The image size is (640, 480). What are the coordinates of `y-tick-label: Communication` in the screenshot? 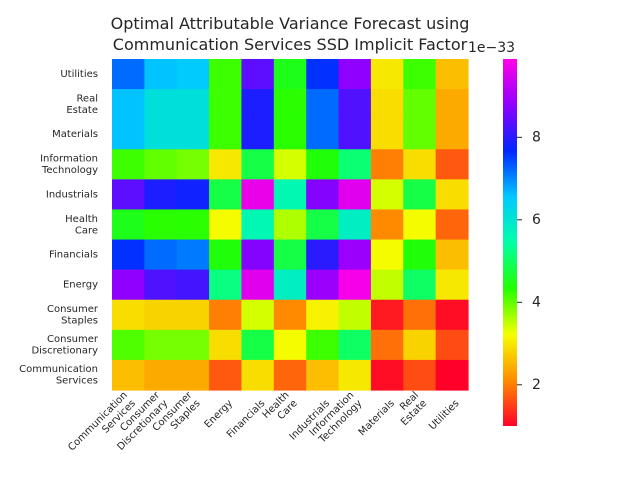 It's located at (58, 369).